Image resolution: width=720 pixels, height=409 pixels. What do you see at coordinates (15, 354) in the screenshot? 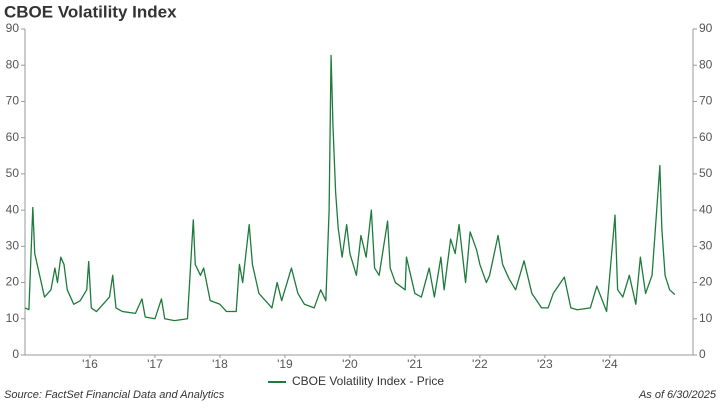
I see `y-tick-label: 0` at bounding box center [15, 354].